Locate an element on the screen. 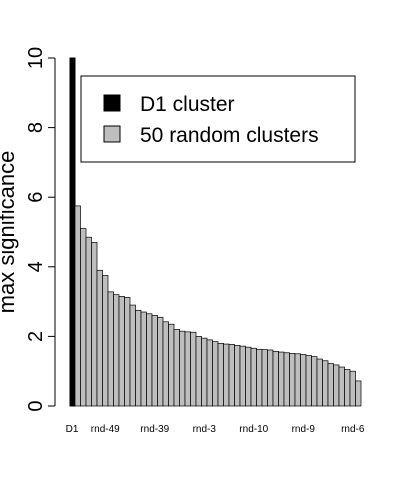 This screenshot has height=480, width=400. x-tick-labels: D1 rnd-49 rnd-39 rnd-3 rnd-10 rnd-9 rnd-6 is located at coordinates (215, 429).